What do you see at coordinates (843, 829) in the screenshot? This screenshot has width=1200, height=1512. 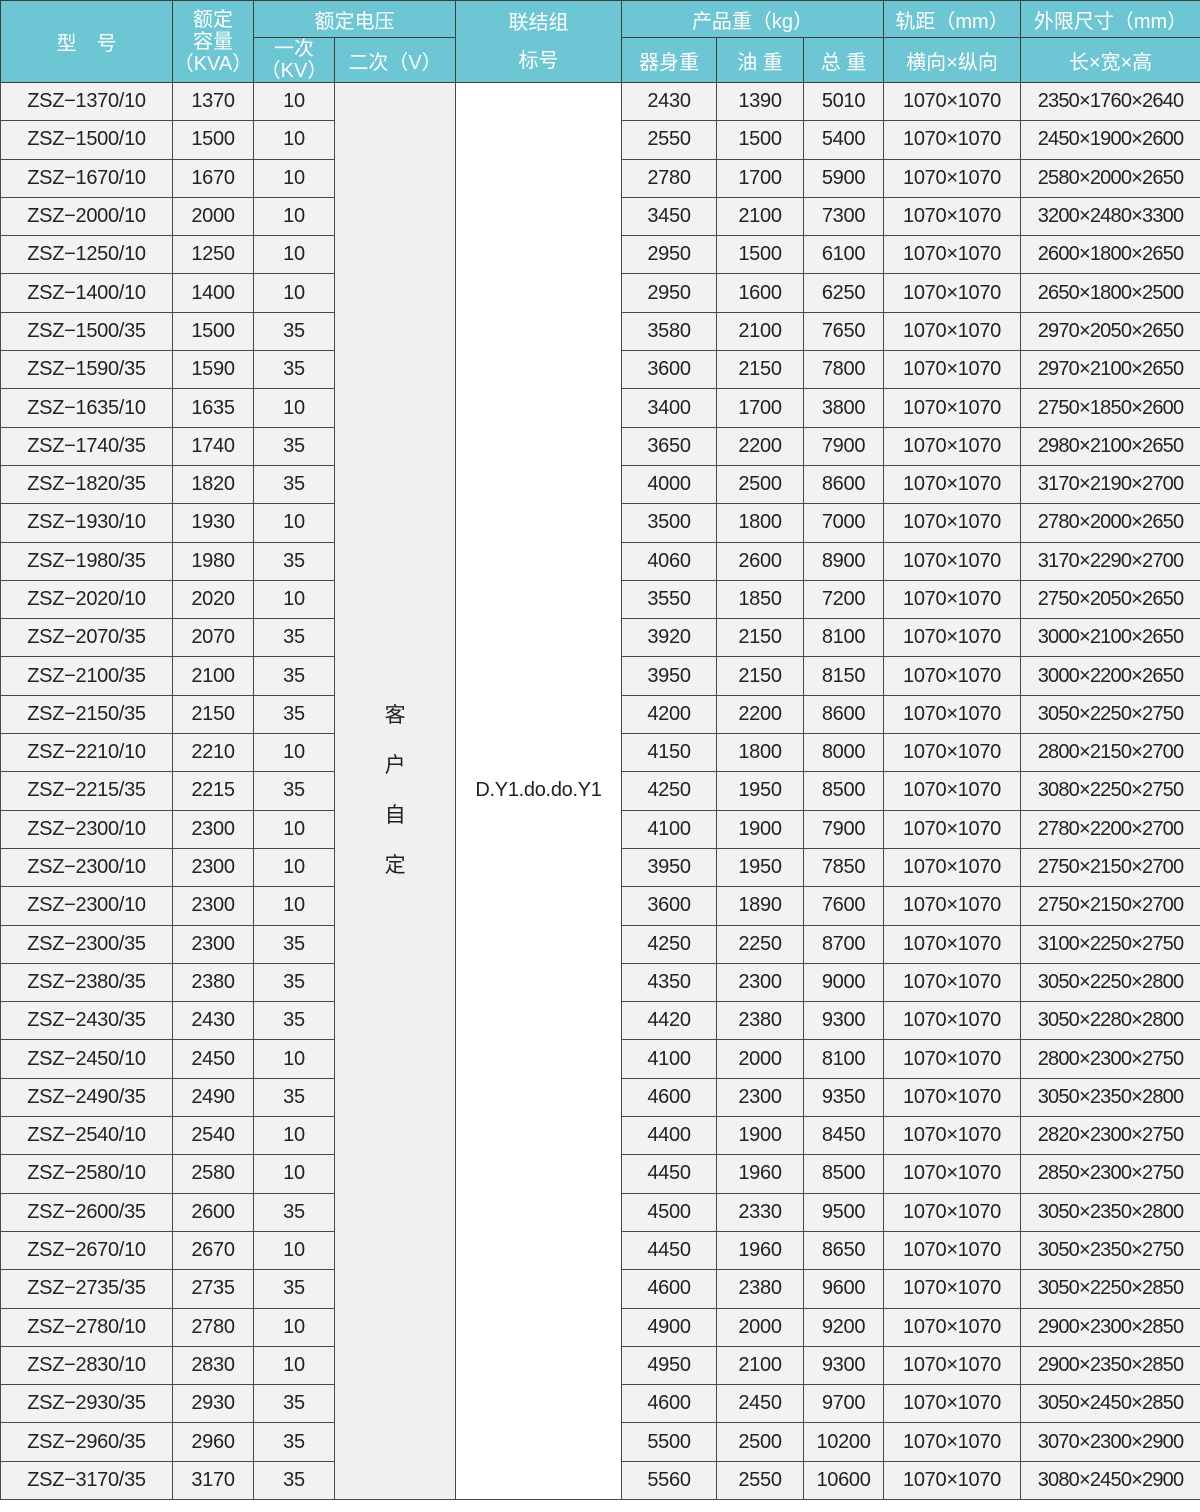 I see `cell-total-weight: 7900` at bounding box center [843, 829].